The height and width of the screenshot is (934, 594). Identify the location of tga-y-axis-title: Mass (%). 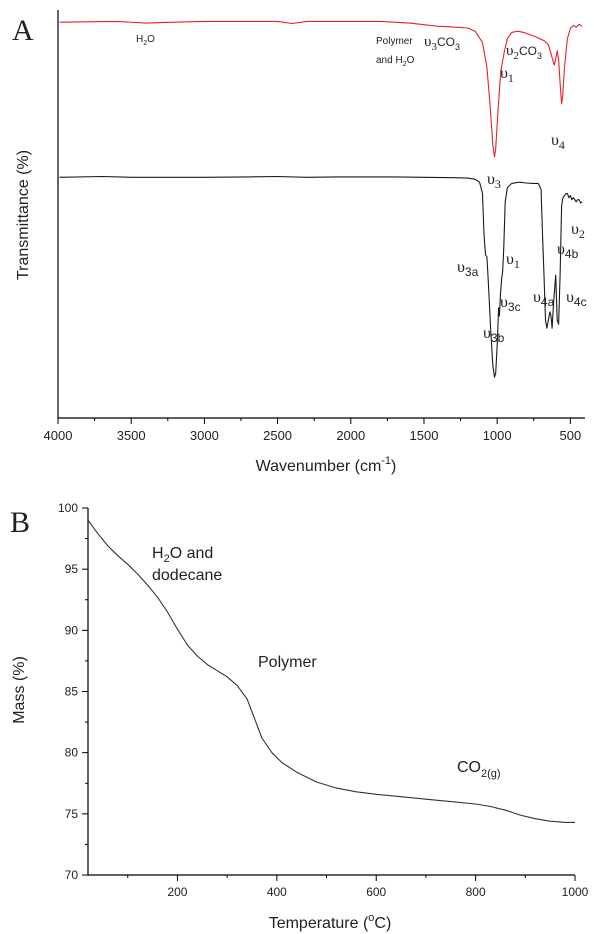
(19, 690).